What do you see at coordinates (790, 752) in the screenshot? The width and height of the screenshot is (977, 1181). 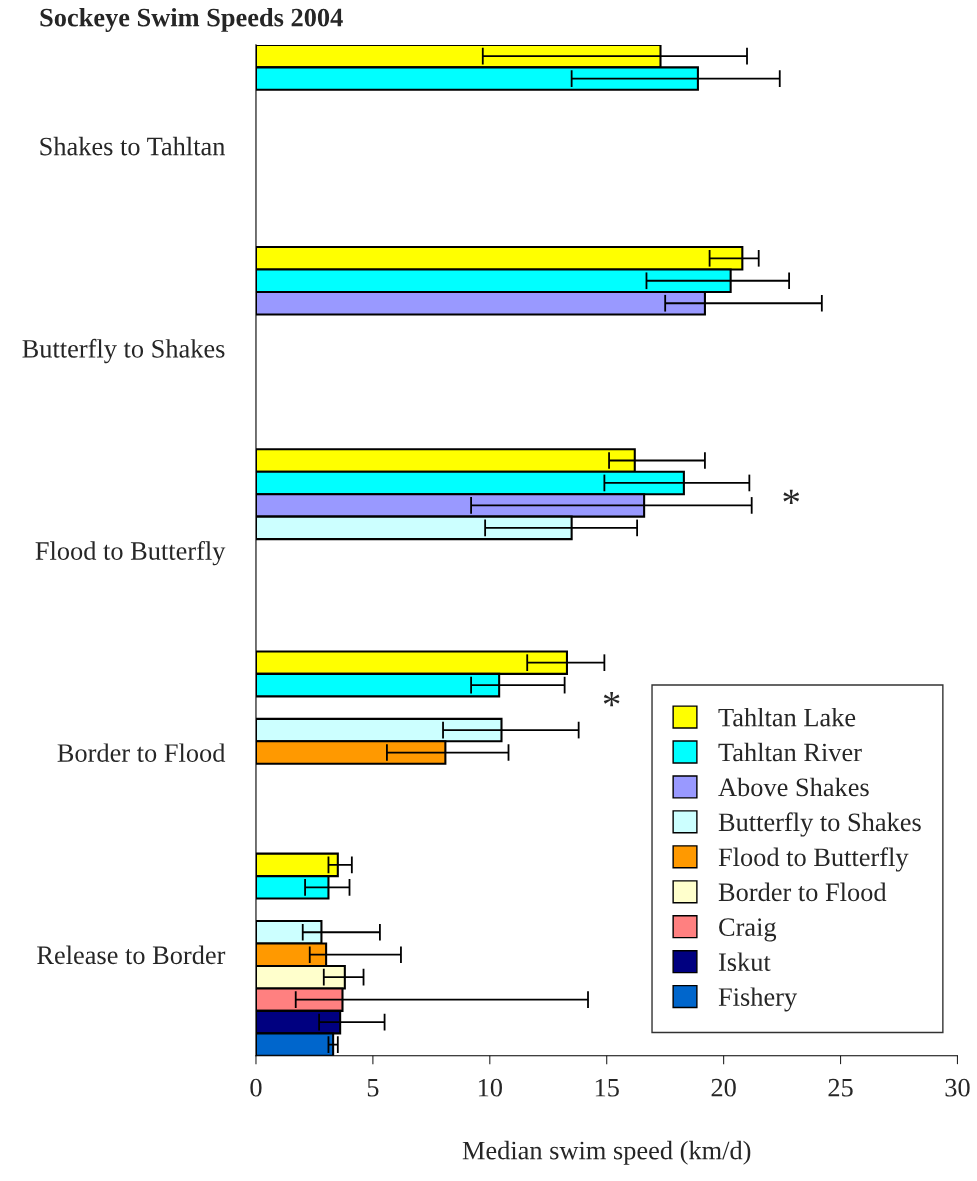 I see `legend-label: Tahltan River` at bounding box center [790, 752].